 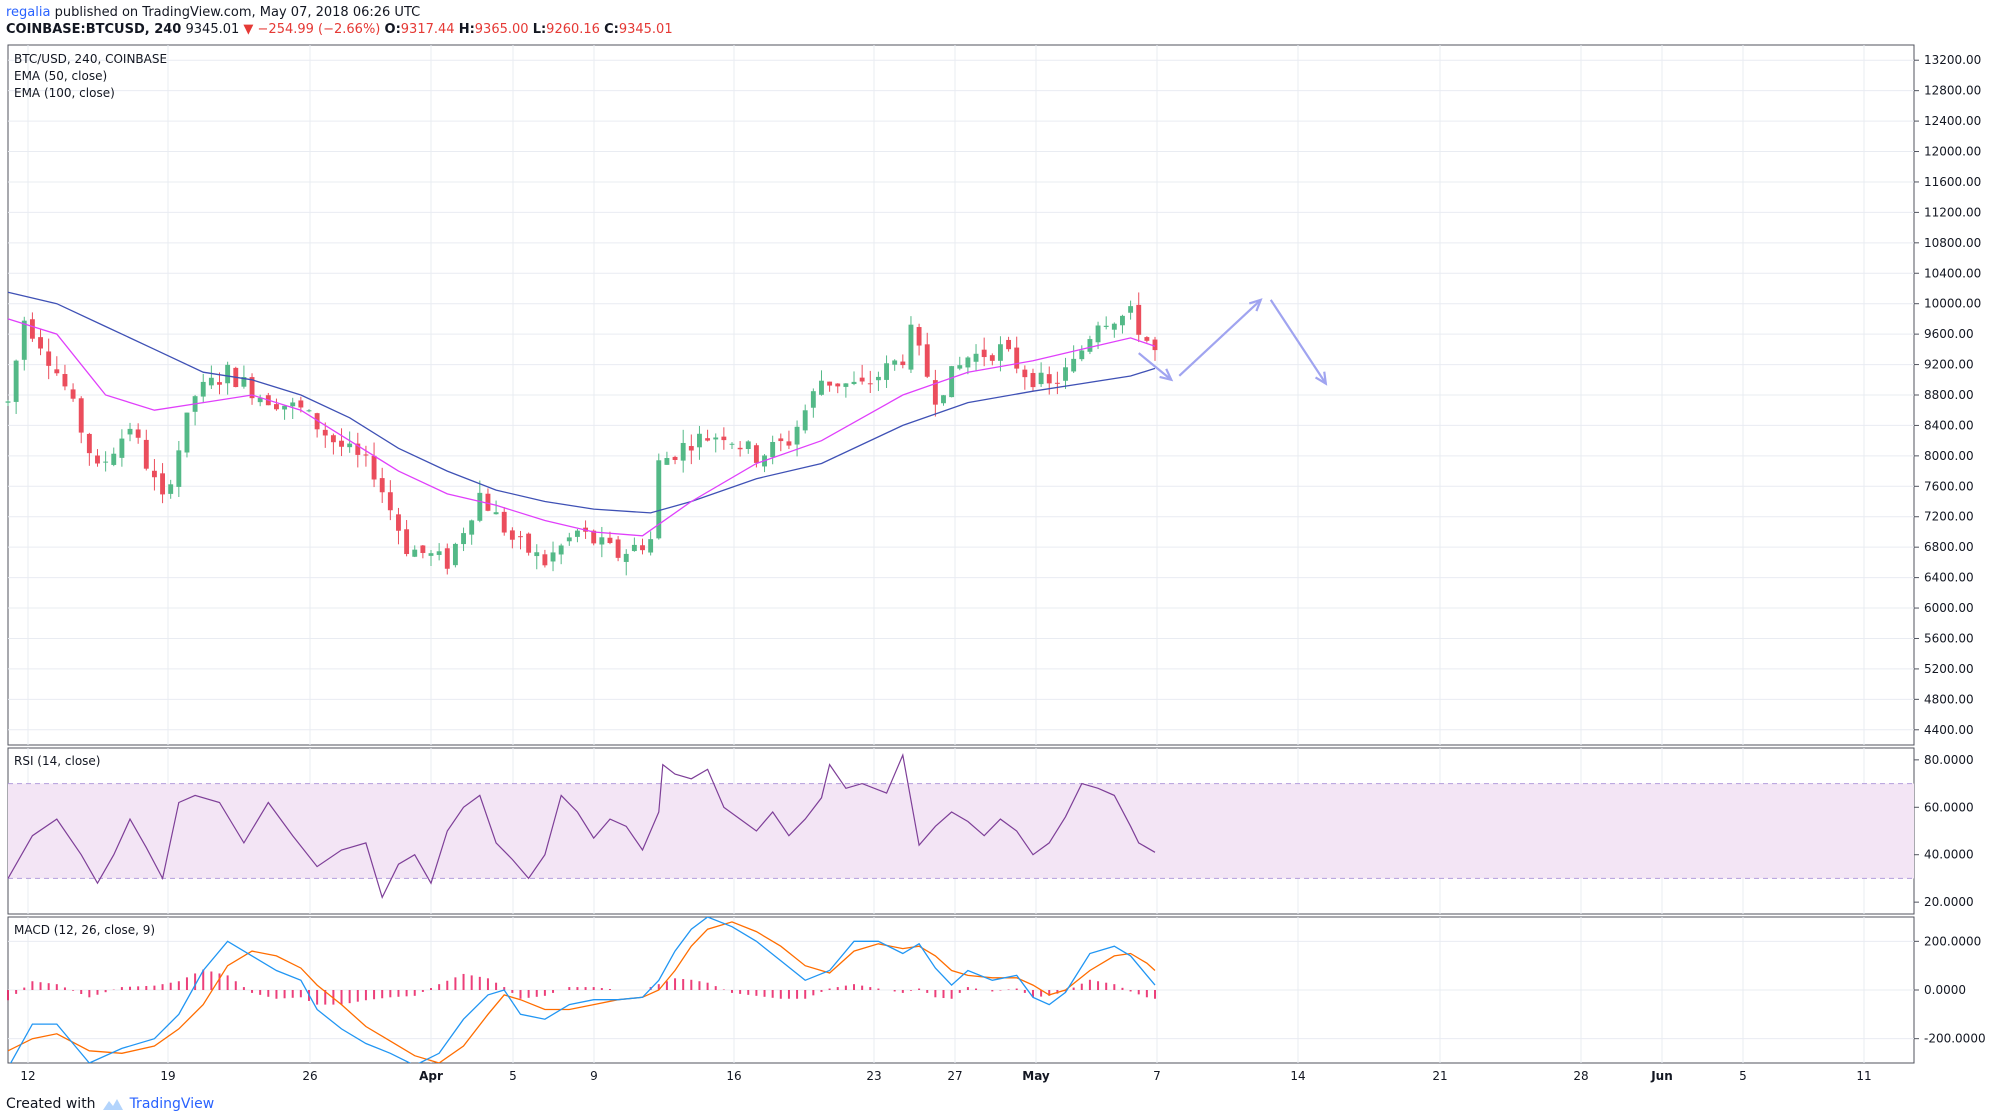 What do you see at coordinates (1949, 855) in the screenshot?
I see `y-tick-label: 40.0000` at bounding box center [1949, 855].